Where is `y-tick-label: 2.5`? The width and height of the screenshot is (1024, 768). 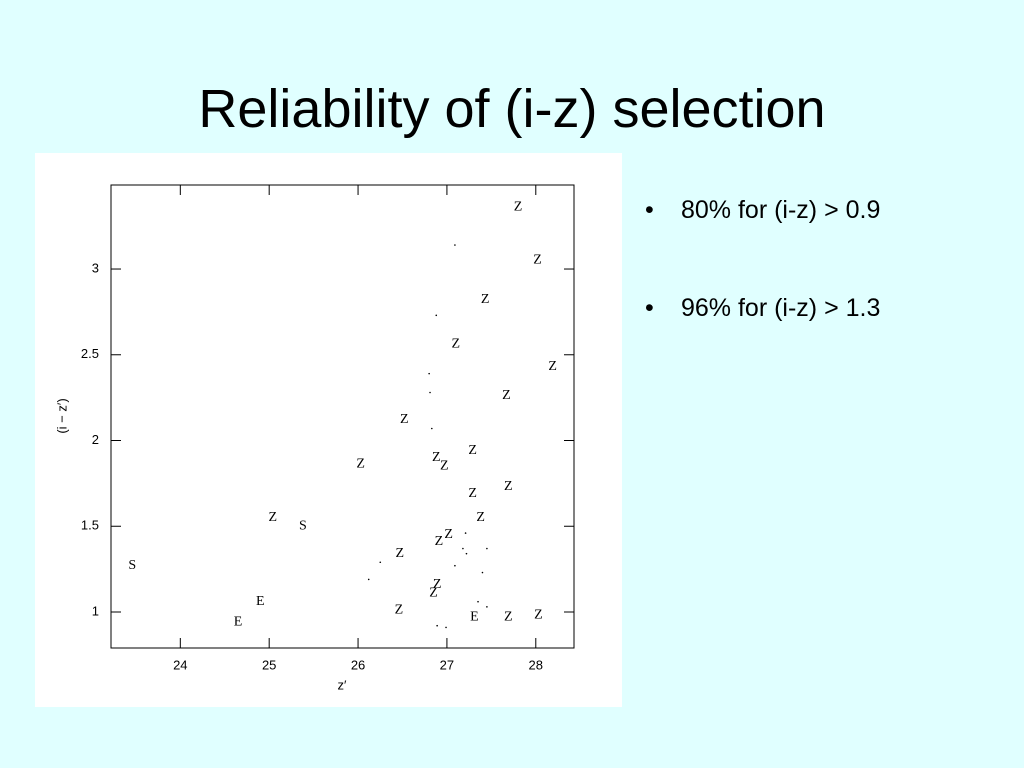 y-tick-label: 2.5 is located at coordinates (90, 353).